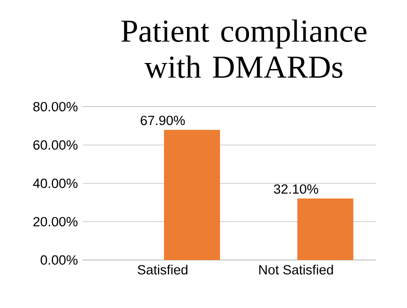 Image resolution: width=407 pixels, height=308 pixels. Describe the element at coordinates (55, 107) in the screenshot. I see `y-tick-label: 80.00%` at that location.